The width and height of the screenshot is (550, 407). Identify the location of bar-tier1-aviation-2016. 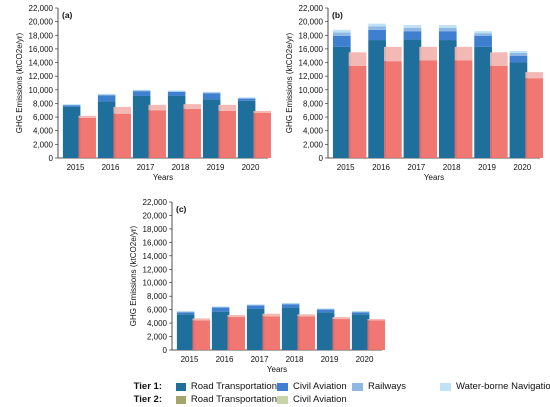
(220, 309).